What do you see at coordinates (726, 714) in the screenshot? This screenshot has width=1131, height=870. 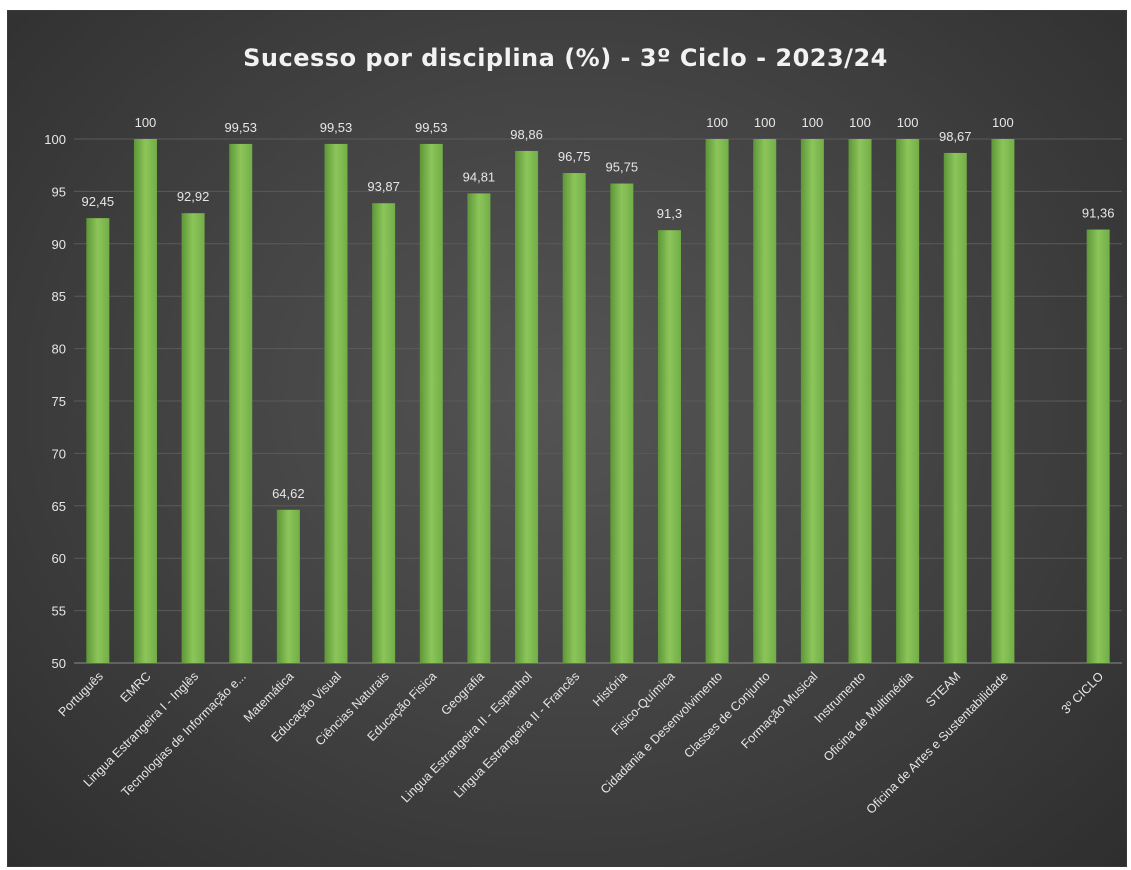 I see `x-tick-label: Classes de Conjunto` at bounding box center [726, 714].